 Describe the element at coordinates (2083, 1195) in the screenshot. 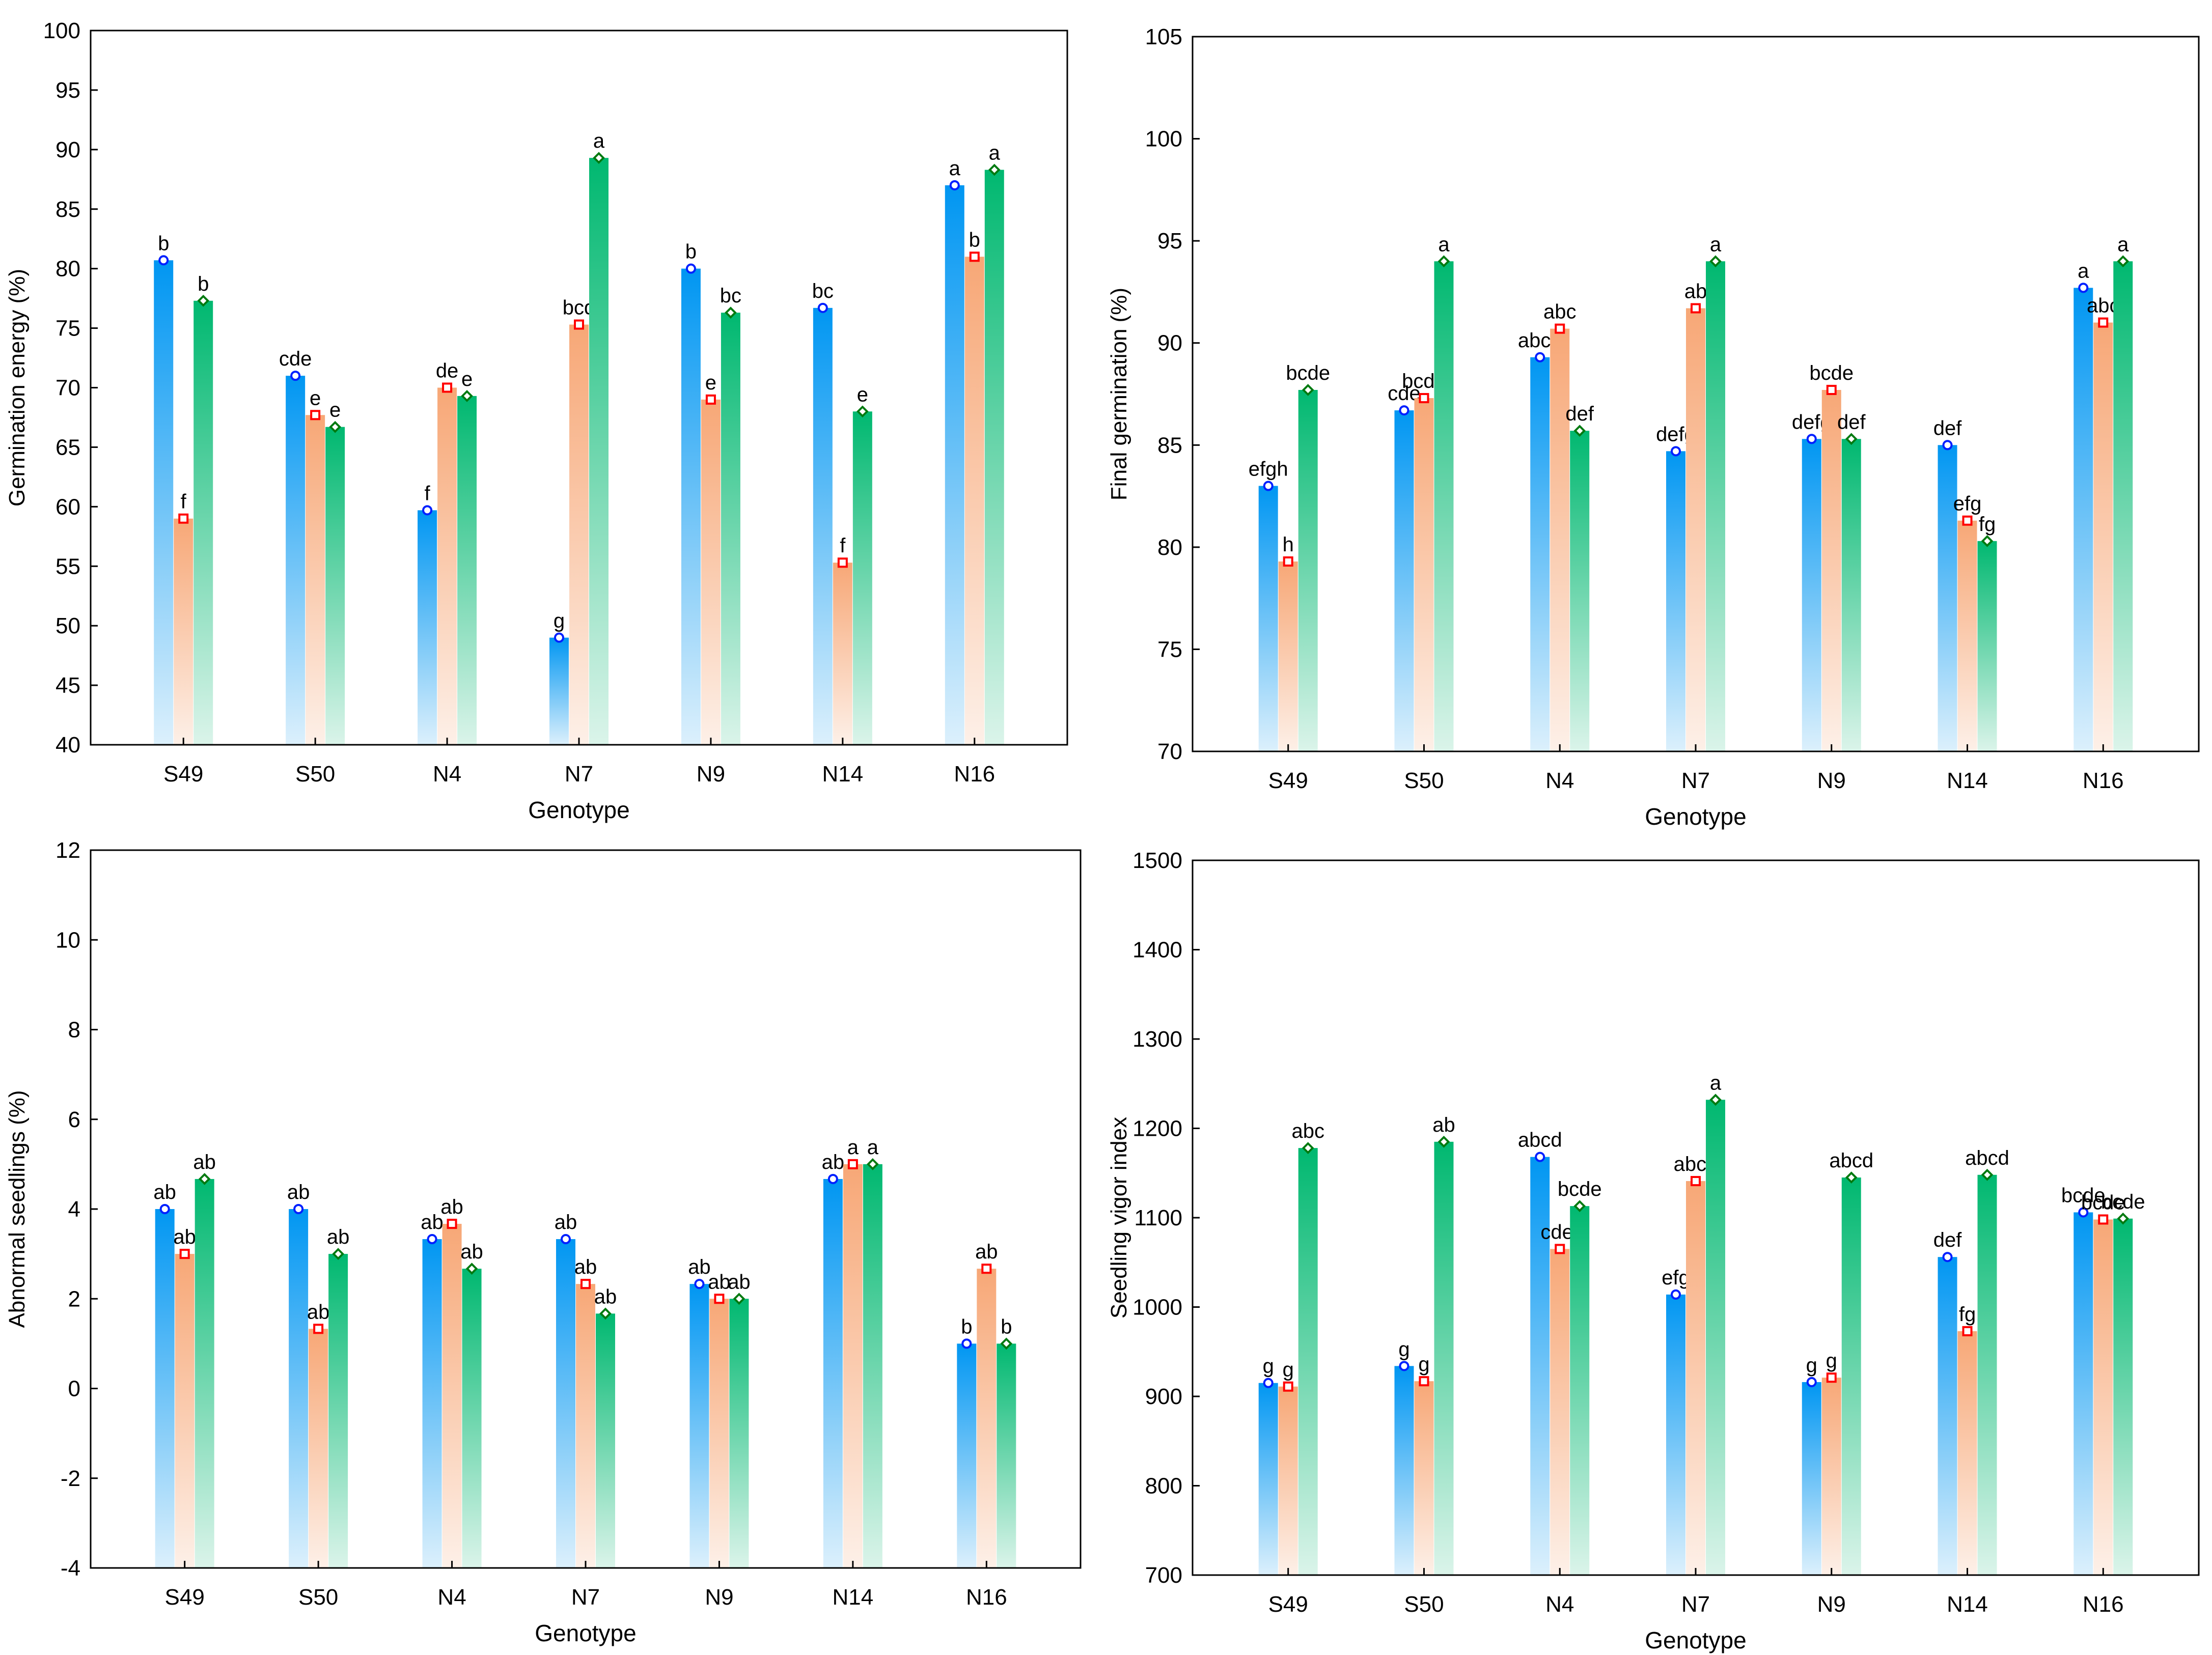

I see `data-label-N16-series1: bcde` at that location.